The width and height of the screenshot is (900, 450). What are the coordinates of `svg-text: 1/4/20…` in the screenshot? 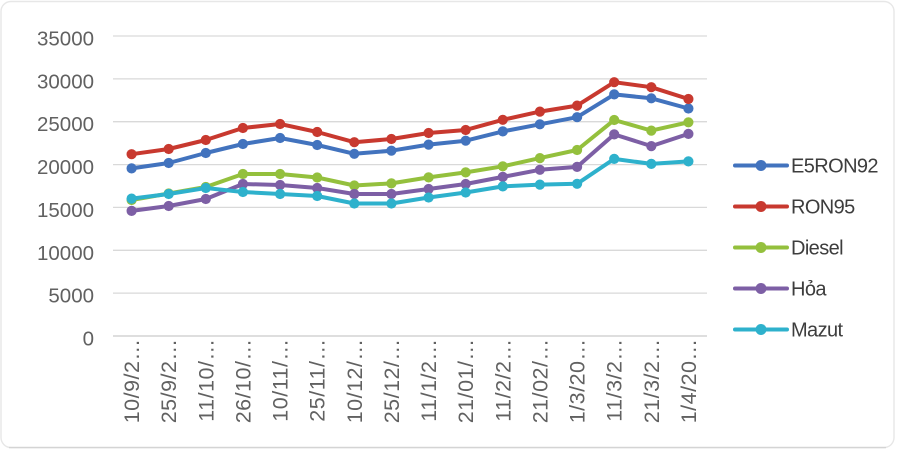 It's located at (689, 381).